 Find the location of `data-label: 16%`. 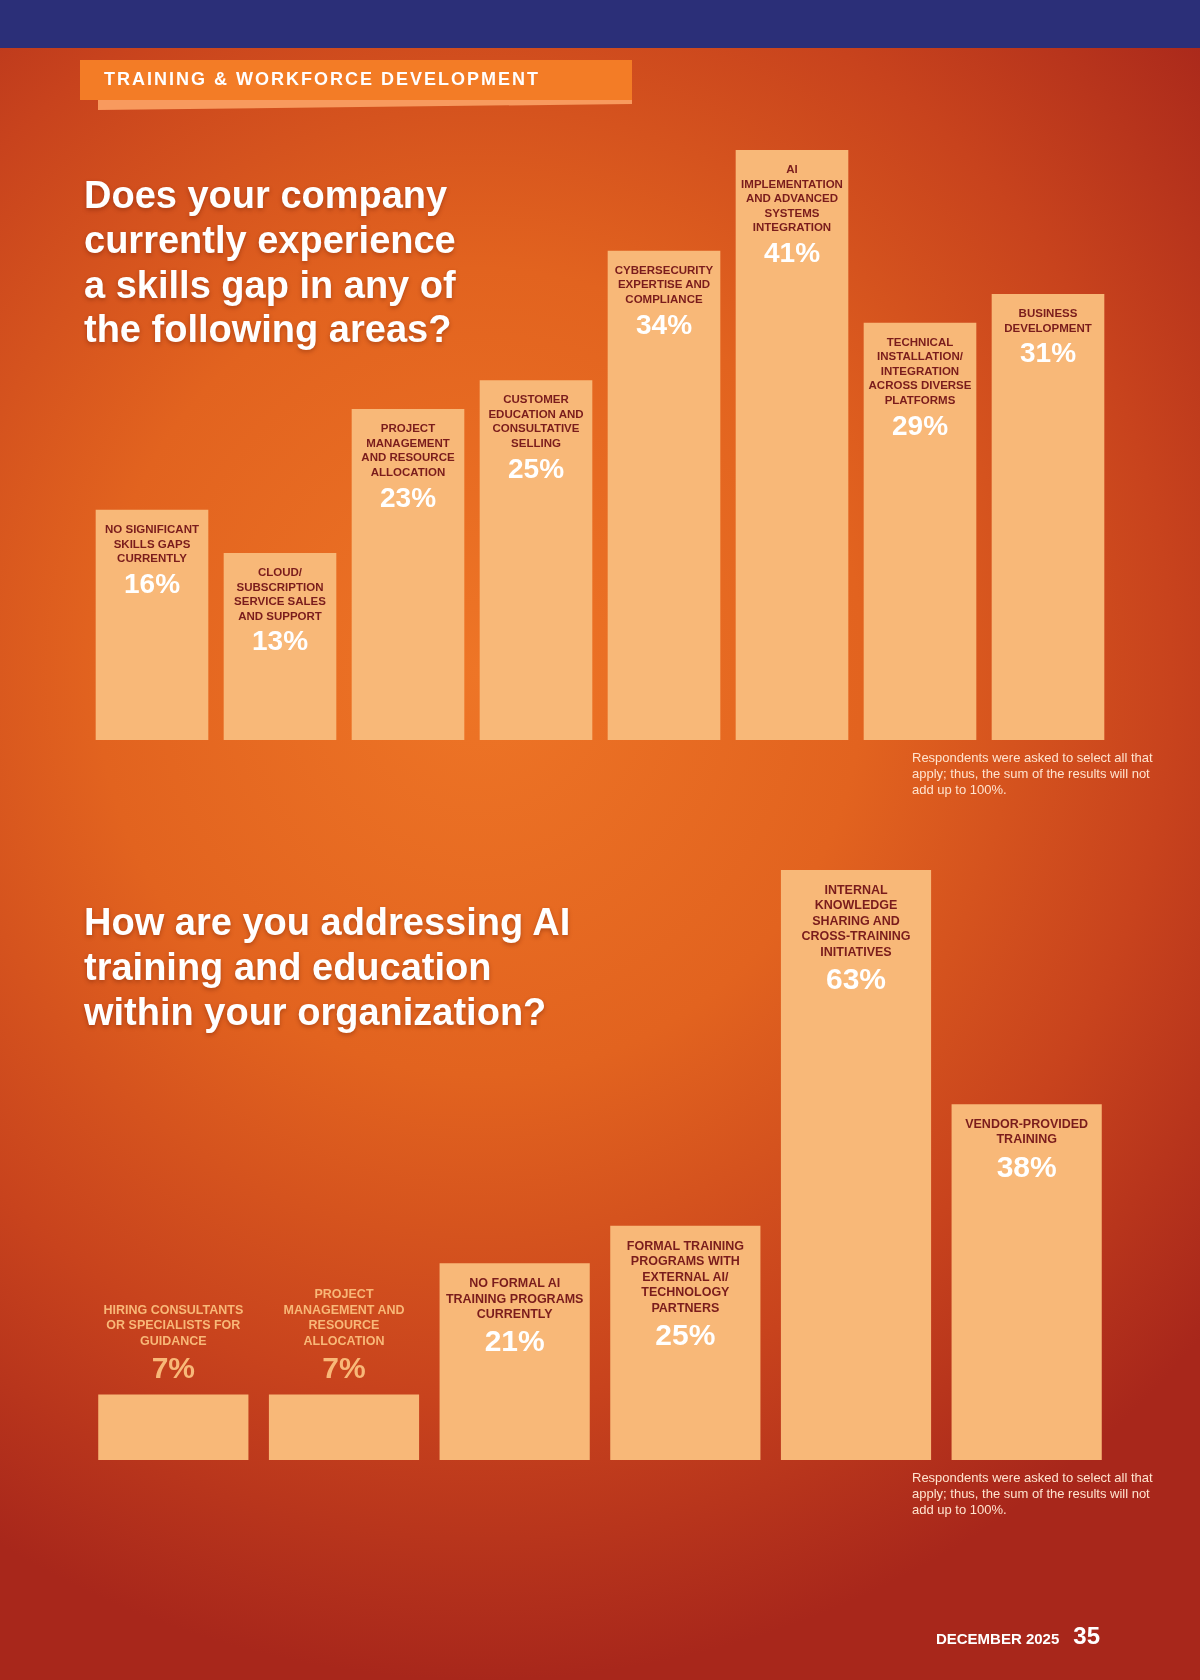

data-label: 16% is located at coordinates (152, 583).